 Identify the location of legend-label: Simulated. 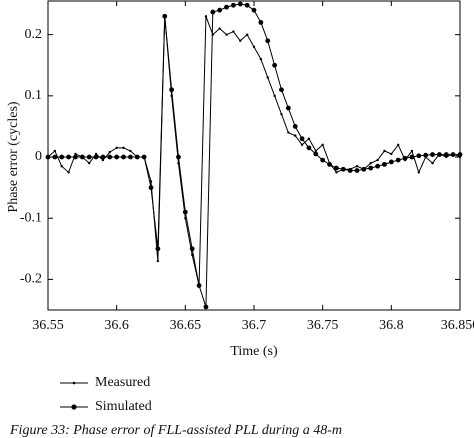
(123, 406).